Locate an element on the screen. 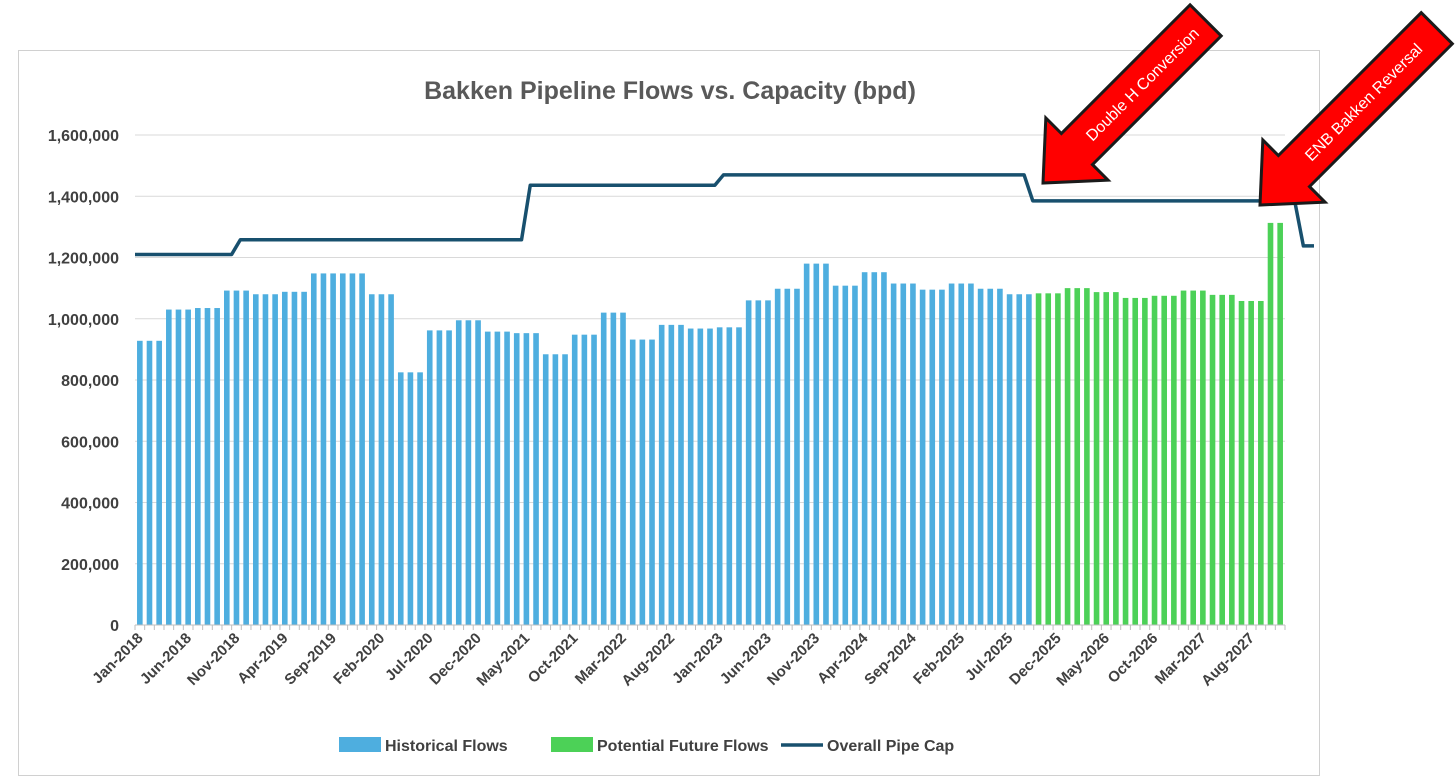 The width and height of the screenshot is (1456, 784). legend-label: Potential Future Flows is located at coordinates (683, 746).